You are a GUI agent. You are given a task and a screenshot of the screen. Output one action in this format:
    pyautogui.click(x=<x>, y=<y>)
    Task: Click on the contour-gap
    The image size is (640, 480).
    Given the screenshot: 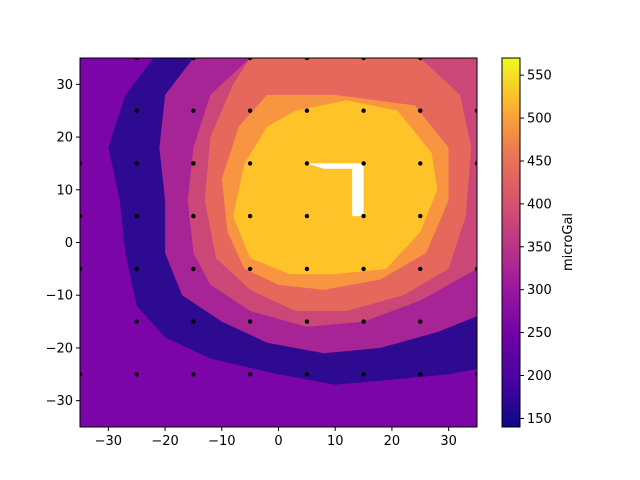 What is the action you would take?
    pyautogui.click(x=335, y=190)
    